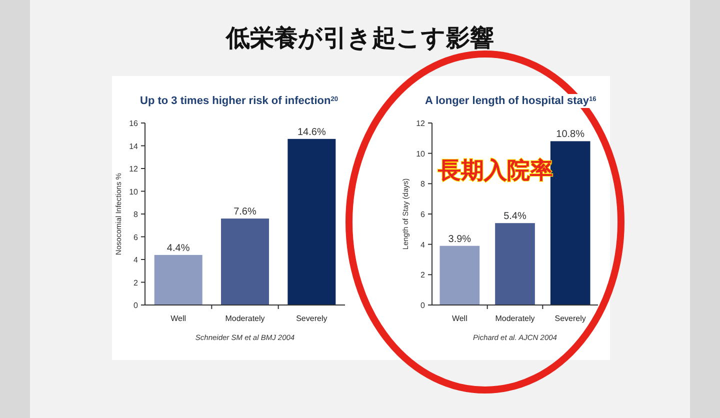 This screenshot has width=720, height=418. What do you see at coordinates (359, 38) in the screenshot?
I see `text: 低栄養が引き起こす影響` at bounding box center [359, 38].